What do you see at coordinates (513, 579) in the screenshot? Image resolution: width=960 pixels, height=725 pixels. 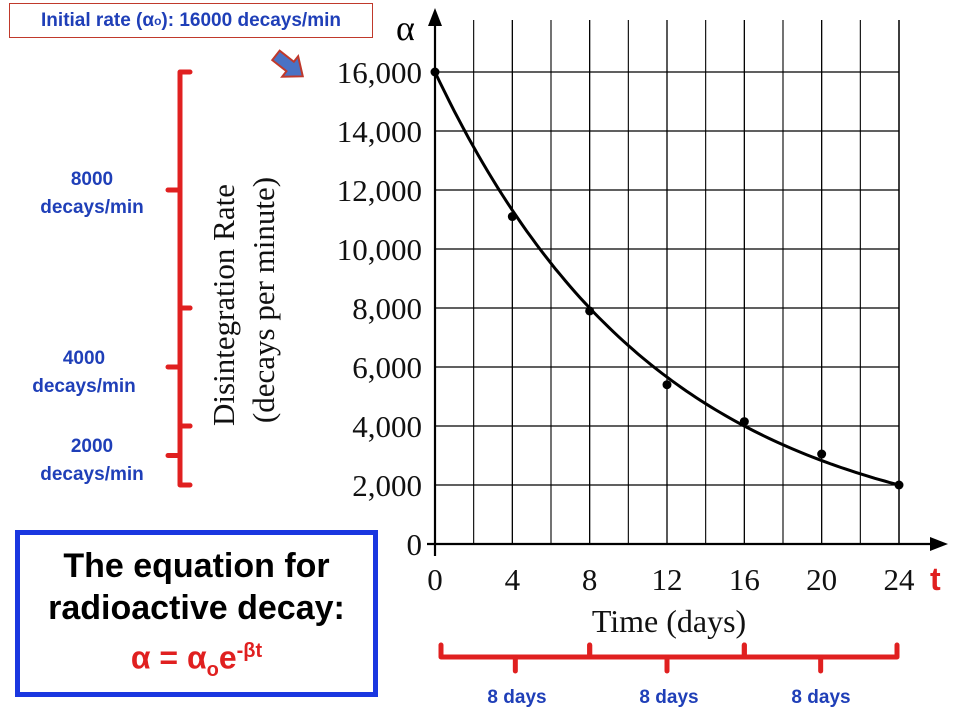 I see `x-tick-label: 4` at bounding box center [513, 579].